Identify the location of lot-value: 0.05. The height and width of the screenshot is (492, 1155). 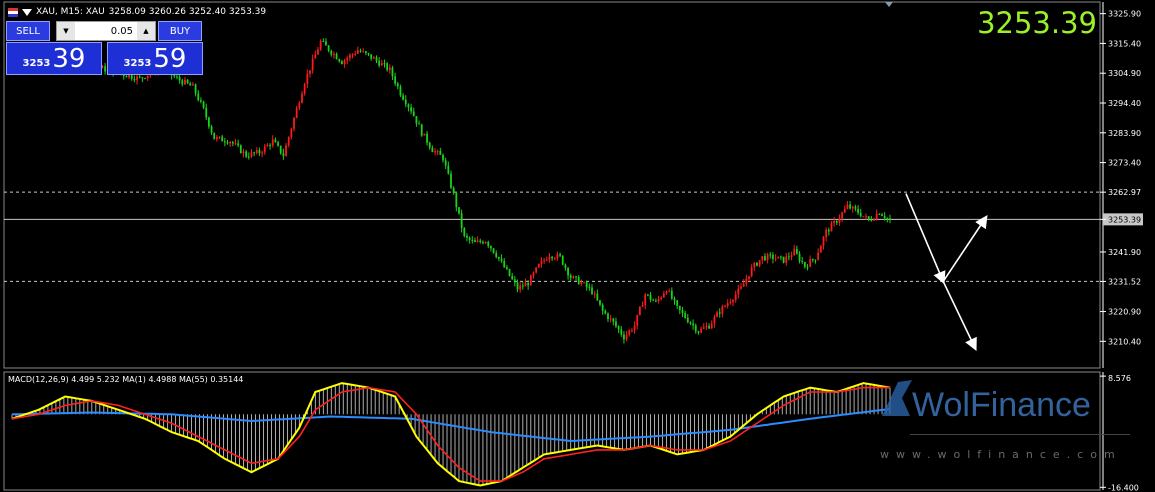
(121, 31).